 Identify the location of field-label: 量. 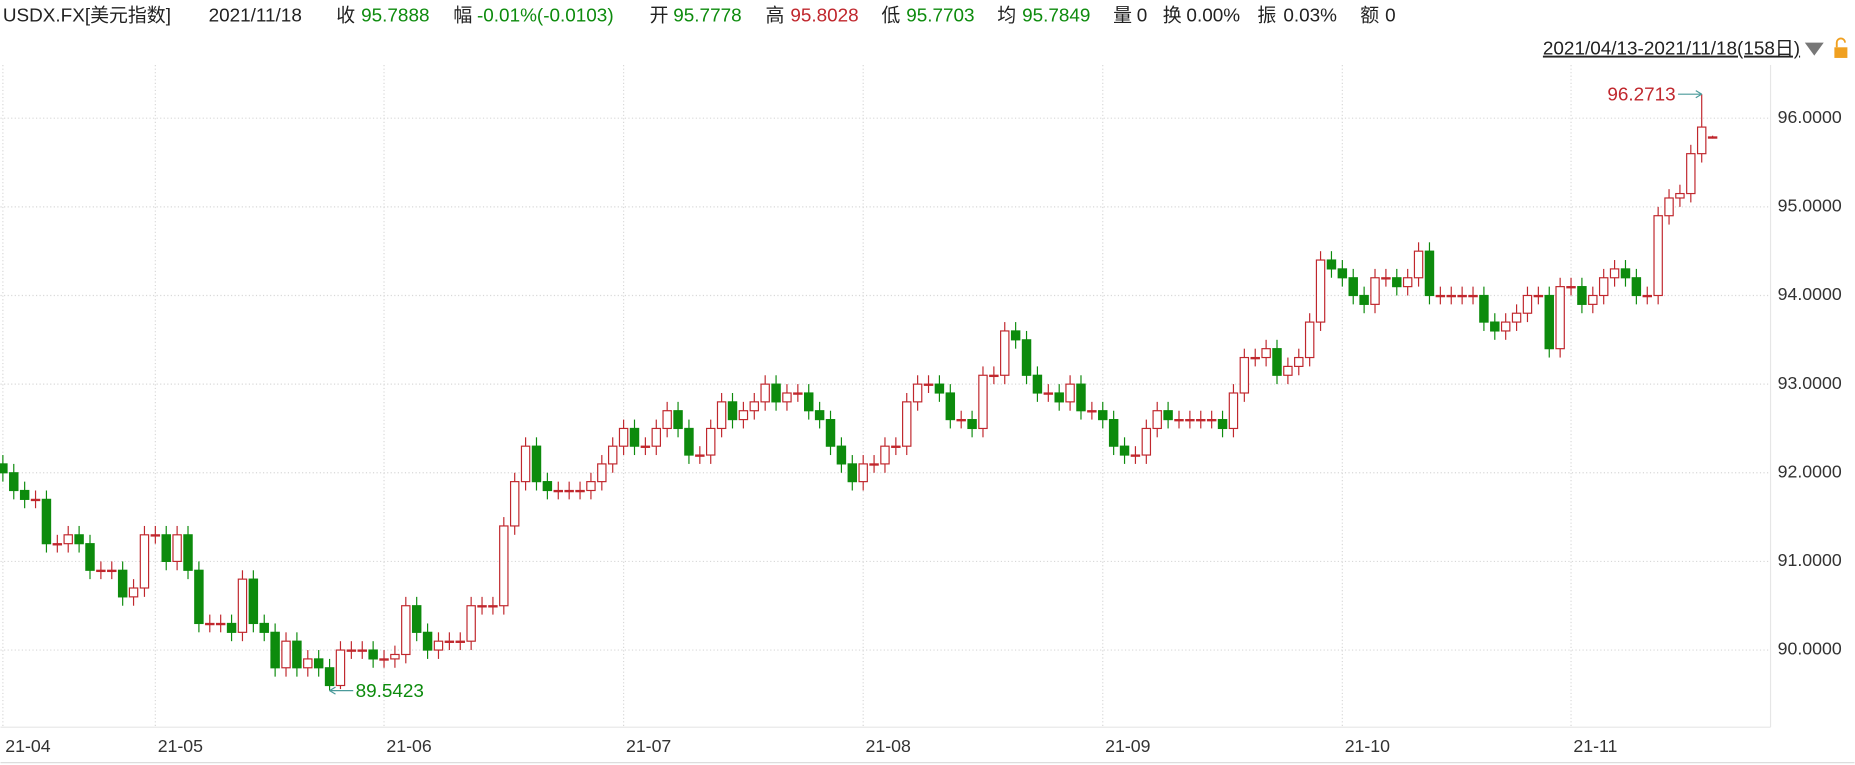
(1122, 16).